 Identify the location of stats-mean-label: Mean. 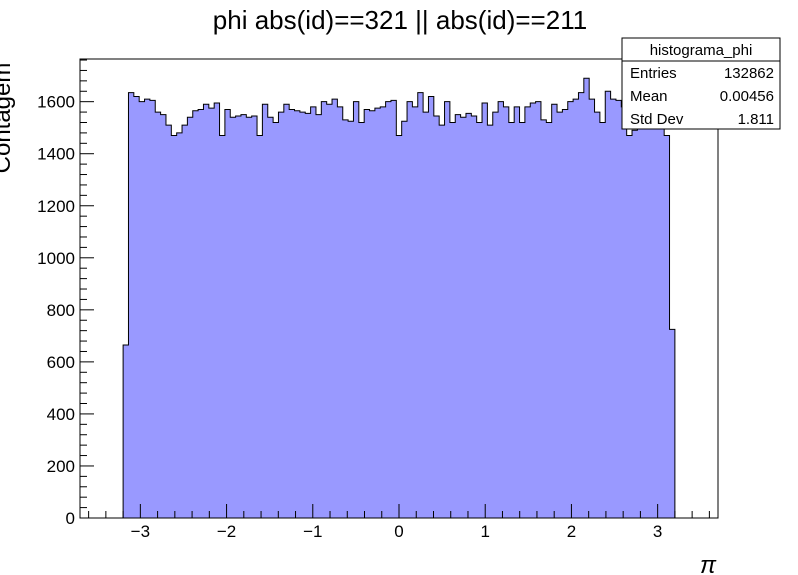
(649, 96).